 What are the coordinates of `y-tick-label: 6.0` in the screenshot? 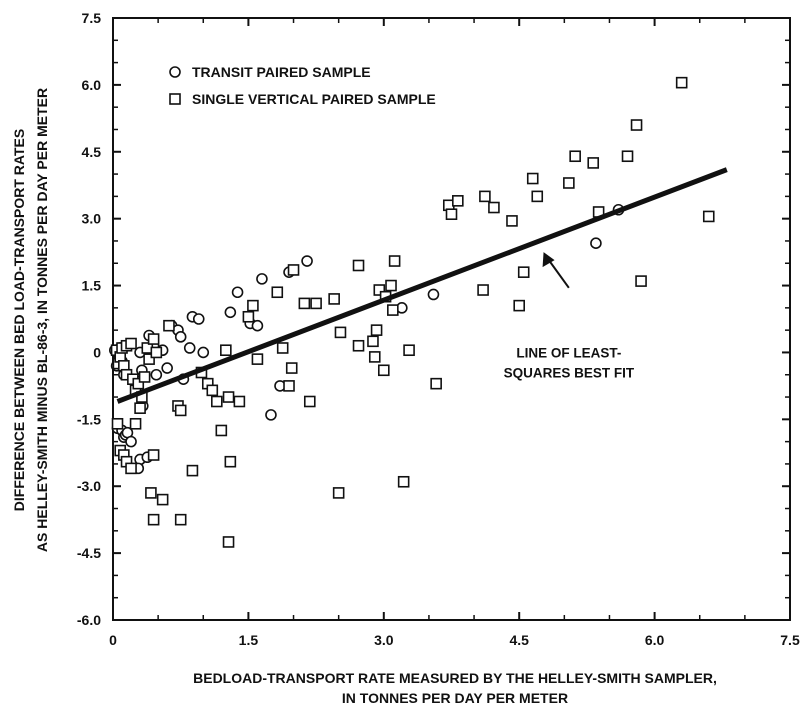 It's located at (92, 85).